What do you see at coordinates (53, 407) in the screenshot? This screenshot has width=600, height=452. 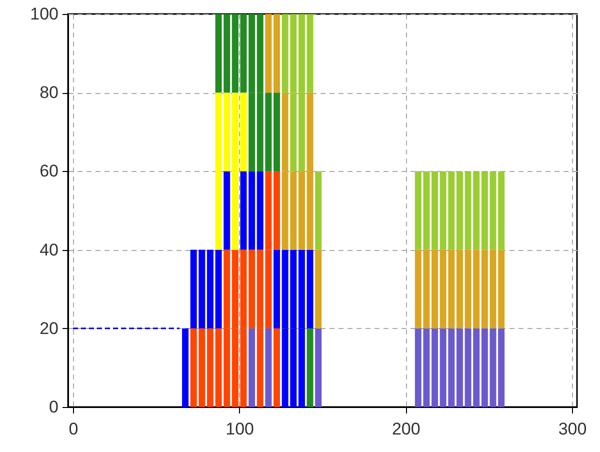 I see `y-tick-label: 0` at bounding box center [53, 407].